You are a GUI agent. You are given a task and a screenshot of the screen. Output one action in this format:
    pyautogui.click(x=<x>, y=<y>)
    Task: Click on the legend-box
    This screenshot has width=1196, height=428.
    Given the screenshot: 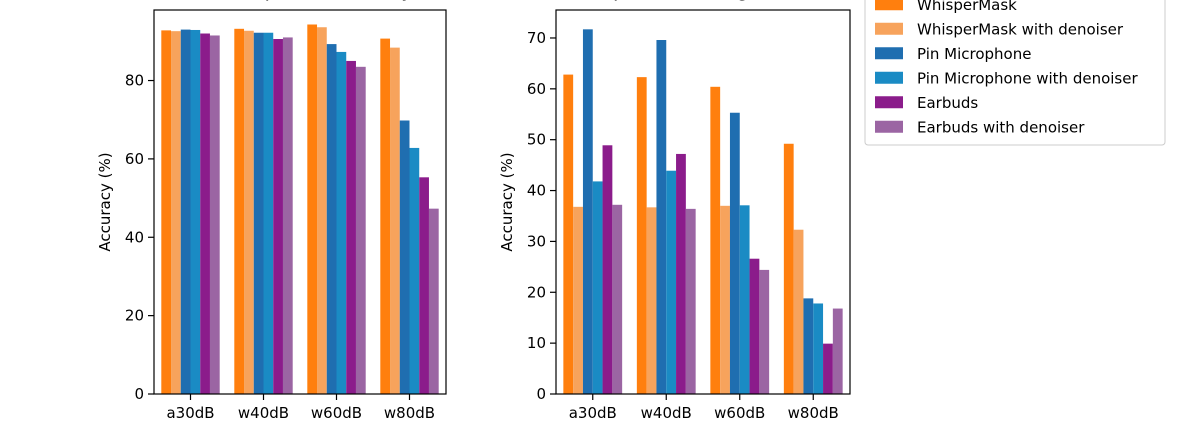 What is the action you would take?
    pyautogui.click(x=1015, y=73)
    